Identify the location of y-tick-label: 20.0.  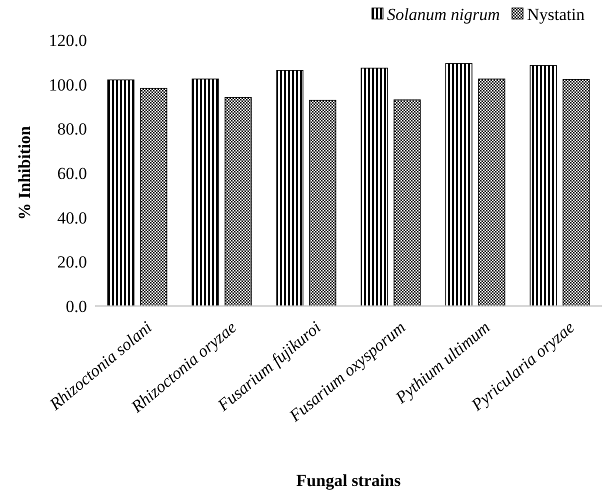
(72, 262).